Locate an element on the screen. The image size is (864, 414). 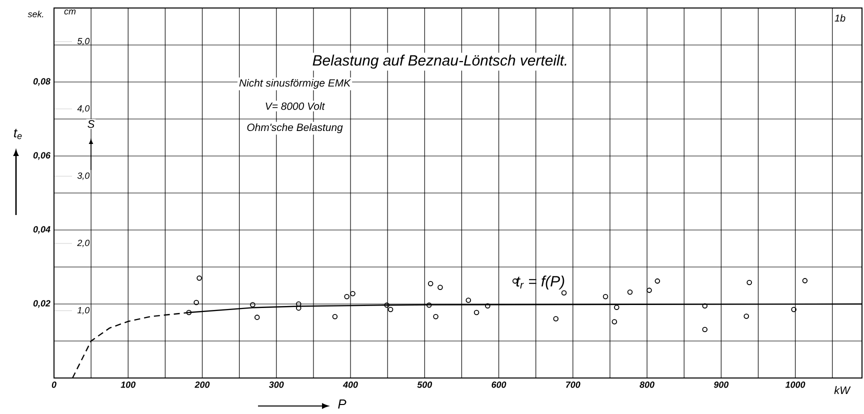
x-axis-title: P is located at coordinates (342, 404).